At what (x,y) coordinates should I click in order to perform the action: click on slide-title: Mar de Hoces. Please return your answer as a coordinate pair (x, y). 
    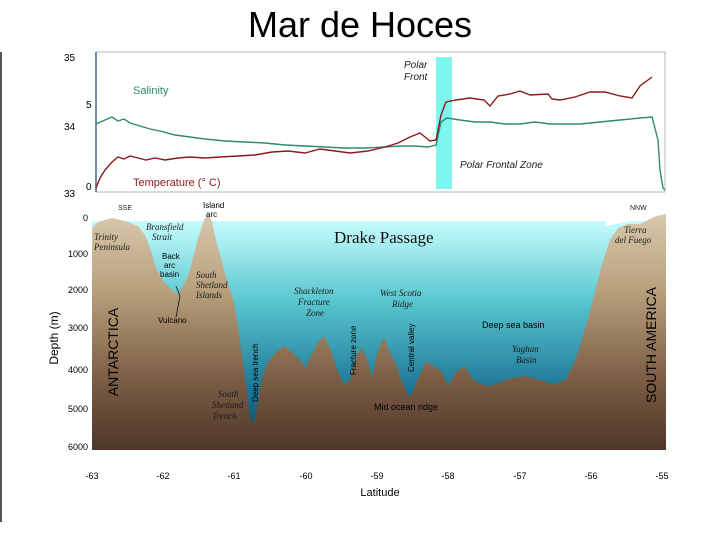
    Looking at the image, I should click on (360, 24).